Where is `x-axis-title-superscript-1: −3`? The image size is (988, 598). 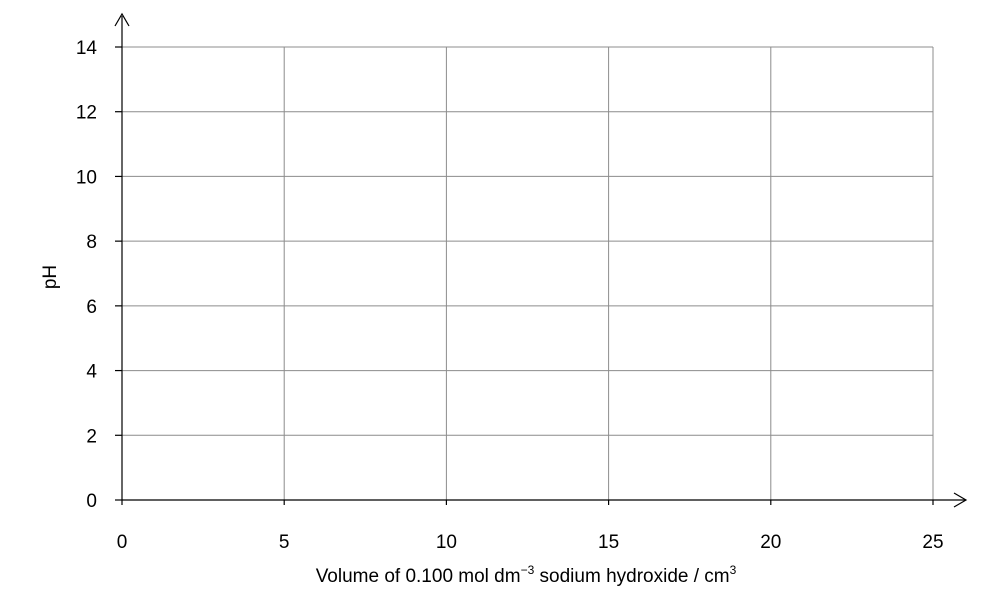
x-axis-title-superscript-1: −3 is located at coordinates (528, 570).